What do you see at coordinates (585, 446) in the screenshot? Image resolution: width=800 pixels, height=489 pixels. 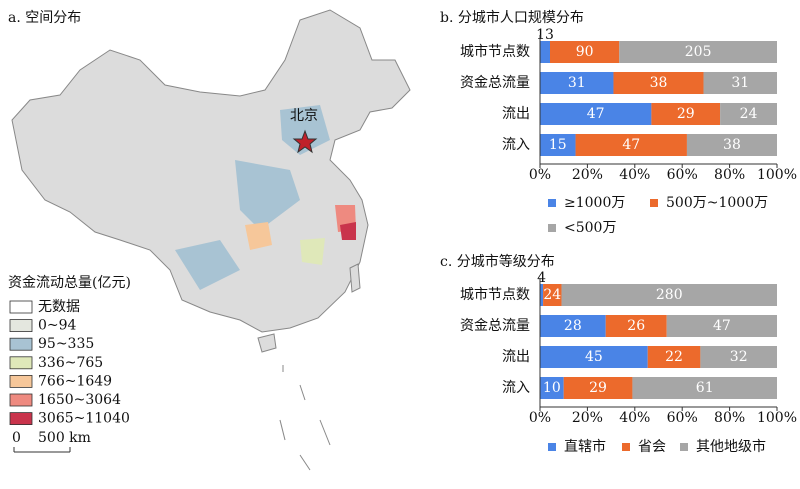 I see `legend-label: 直辖市` at bounding box center [585, 446].